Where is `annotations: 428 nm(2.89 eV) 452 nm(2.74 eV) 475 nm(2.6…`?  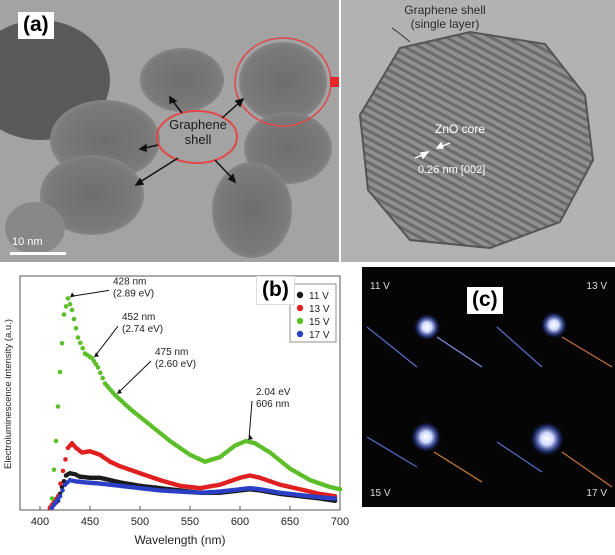
annotations: 428 nm(2.89 eV) 452 nm(2.74 eV) 475 nm(2.6… is located at coordinates (180, 358).